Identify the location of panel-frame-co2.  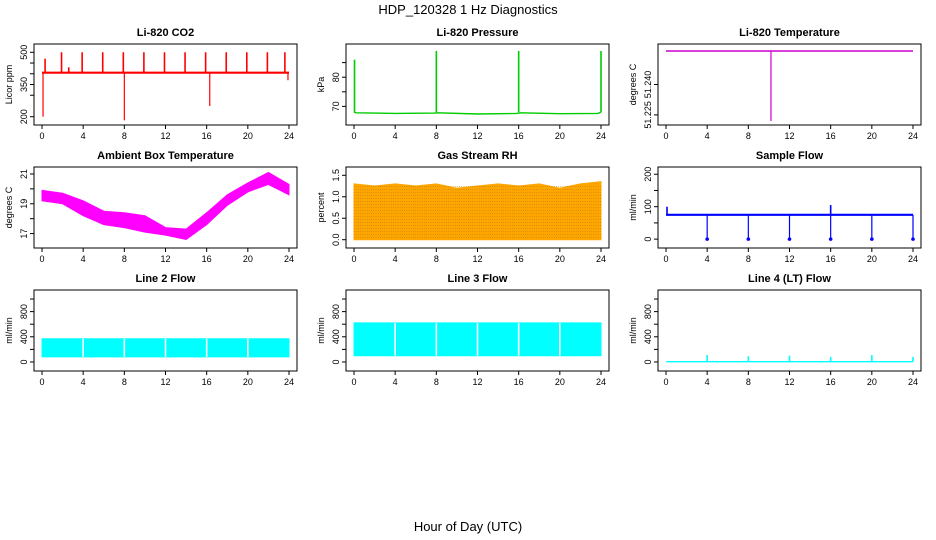
(165, 84).